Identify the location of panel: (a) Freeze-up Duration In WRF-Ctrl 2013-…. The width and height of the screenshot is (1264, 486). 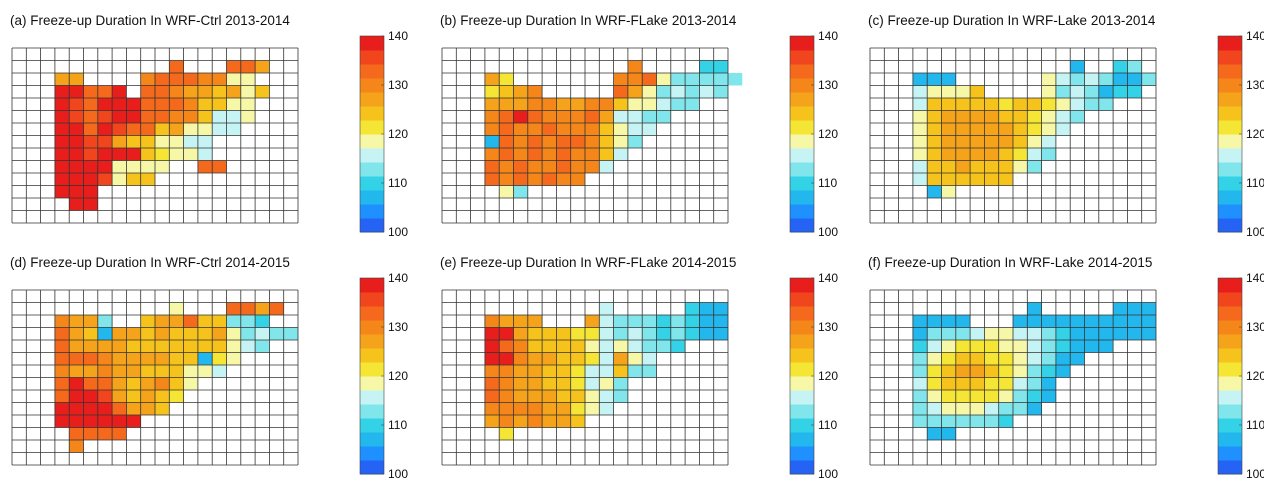
(209, 126).